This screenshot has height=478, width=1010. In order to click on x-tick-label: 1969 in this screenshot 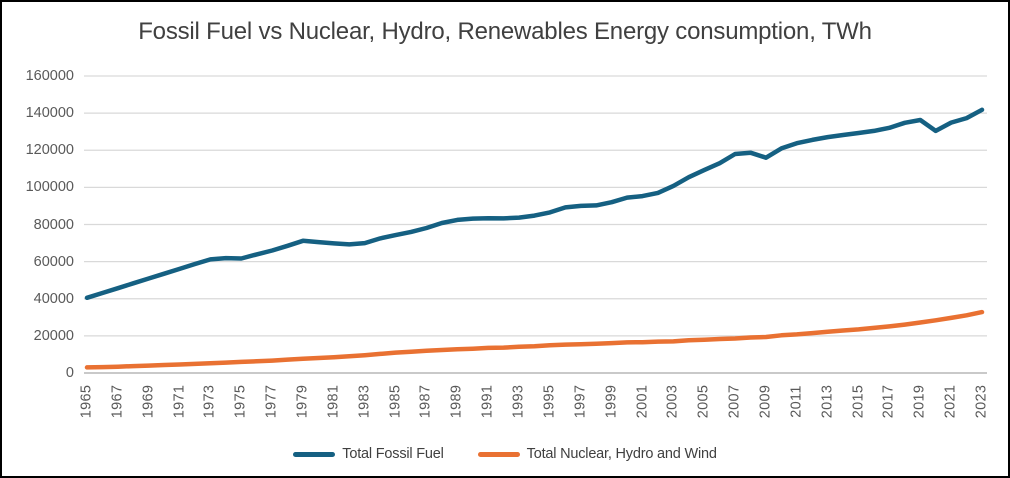, I will do `click(148, 401)`.